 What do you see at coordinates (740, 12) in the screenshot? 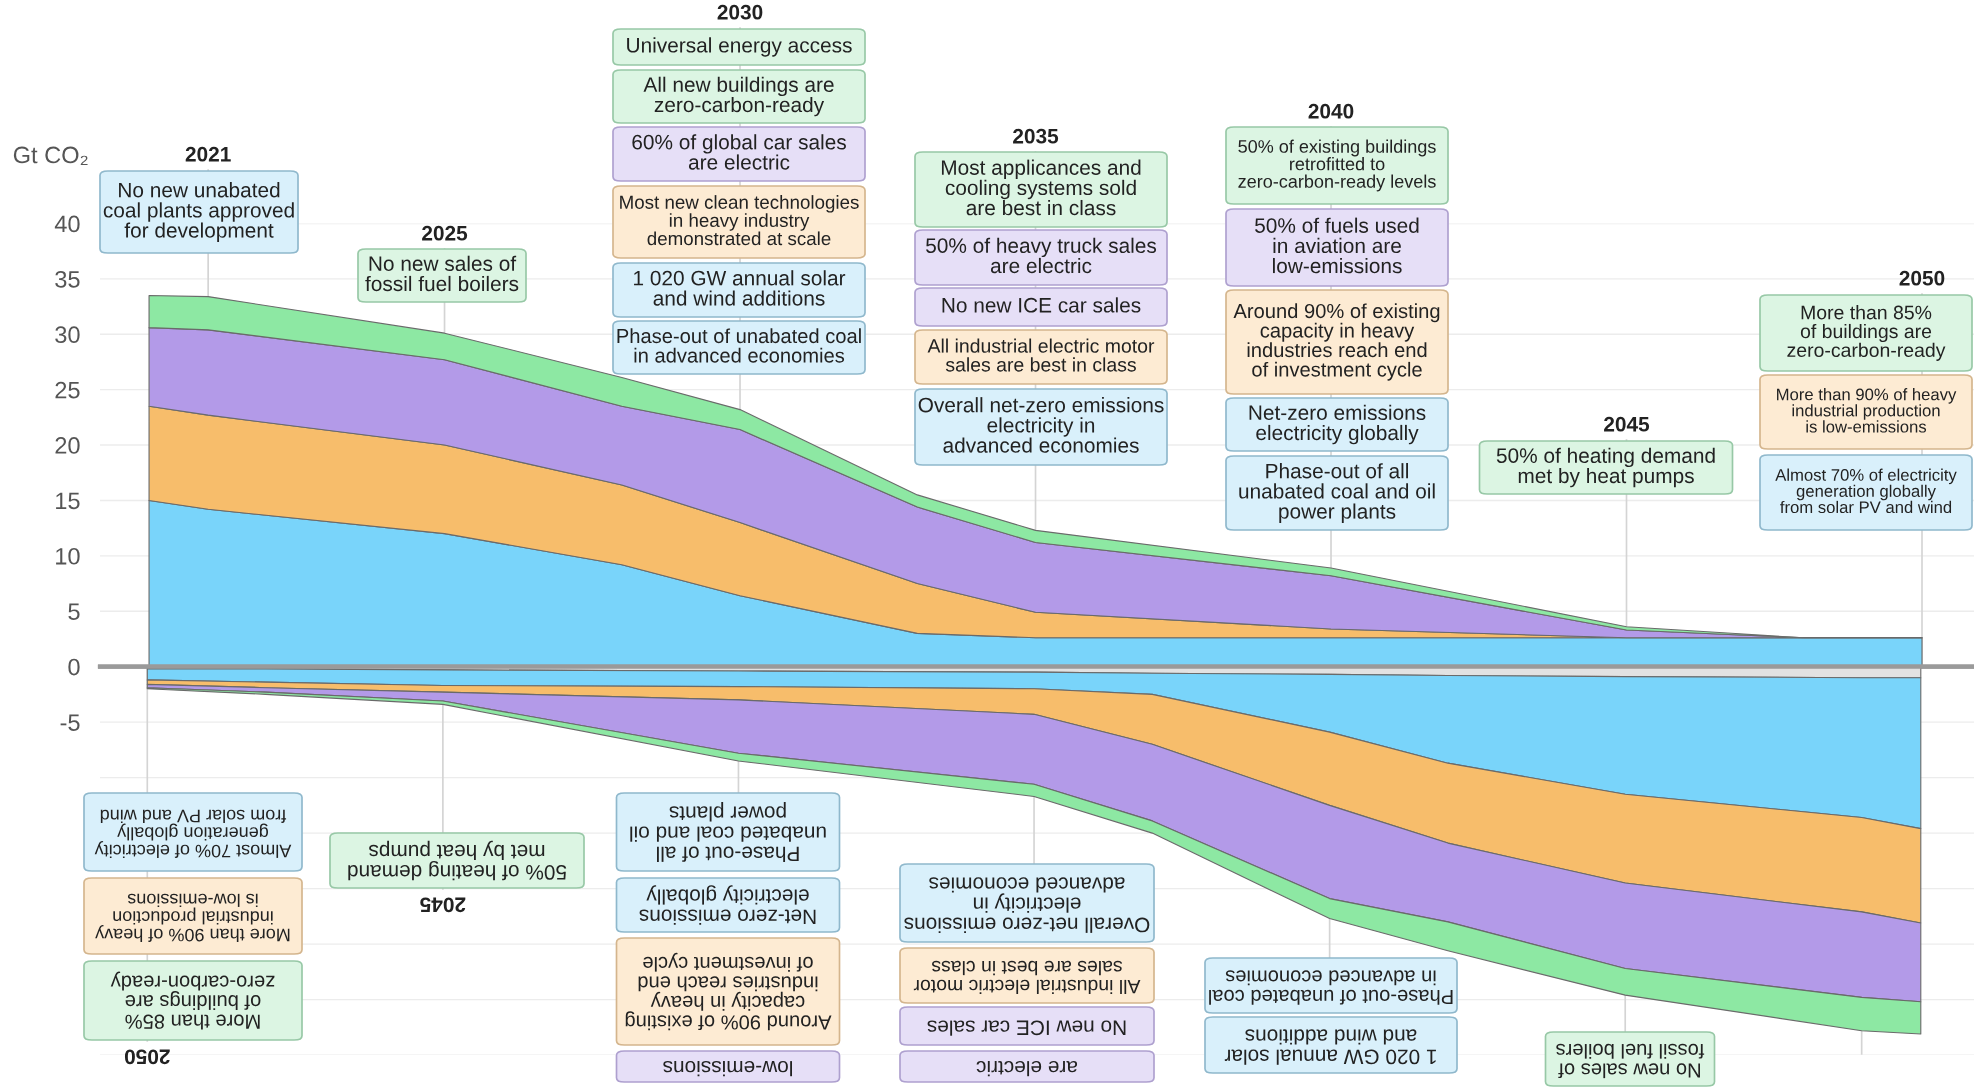
I see `ref-line-label: 2030` at bounding box center [740, 12].